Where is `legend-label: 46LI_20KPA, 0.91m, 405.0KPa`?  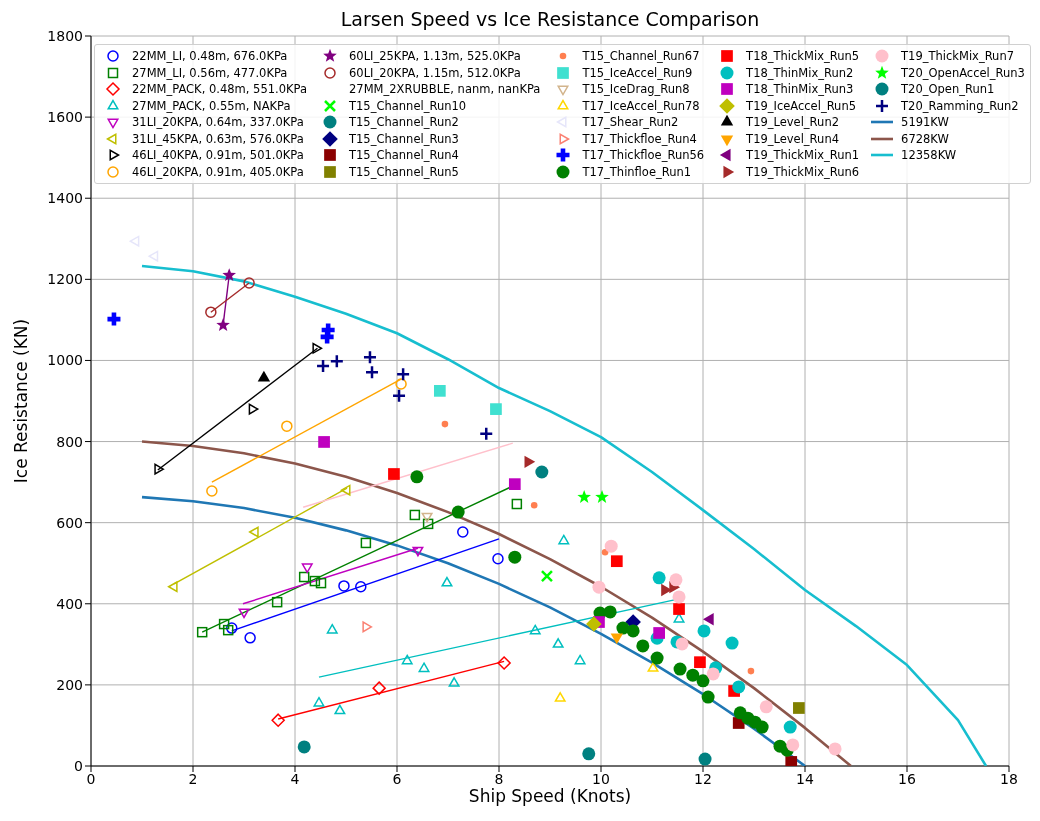
legend-label: 46LI_20KPA, 0.91m, 405.0KPa is located at coordinates (218, 171).